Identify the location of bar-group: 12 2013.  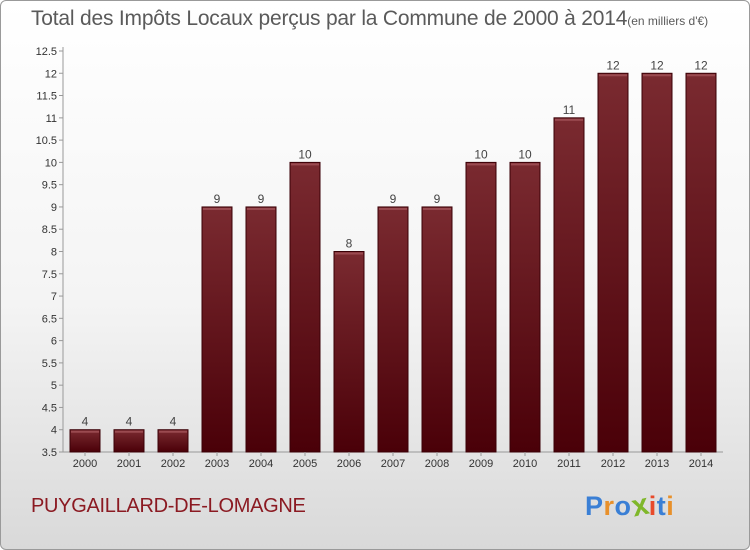
(657, 264).